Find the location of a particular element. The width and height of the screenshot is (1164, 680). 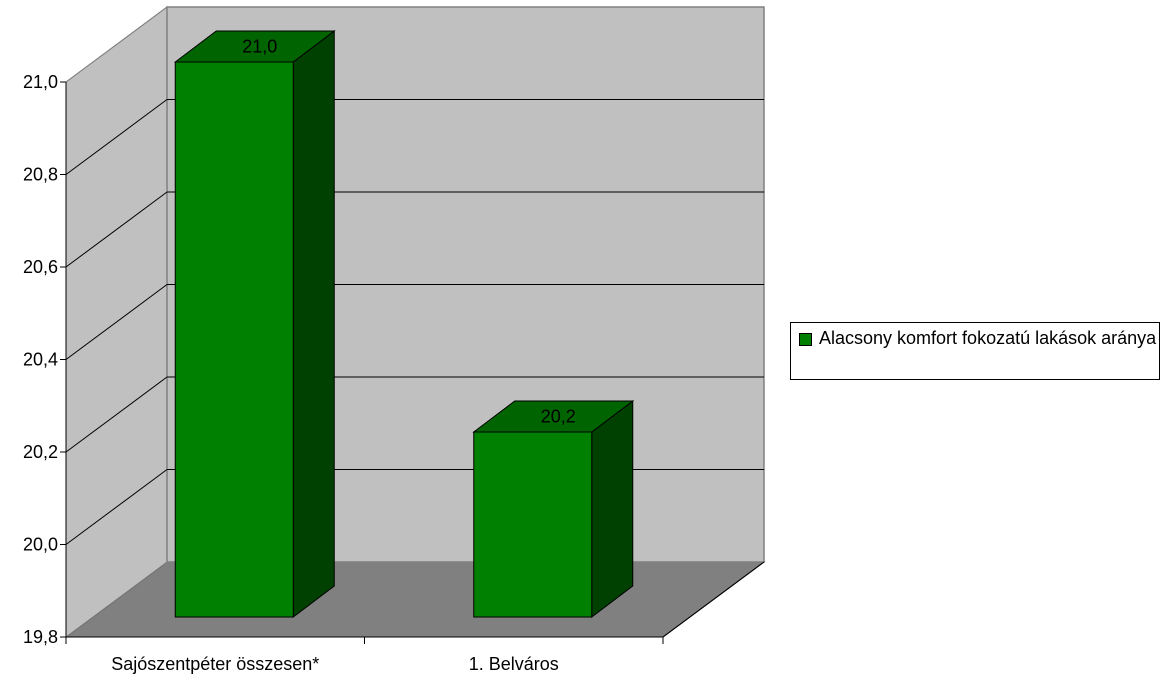

y-tick-label: 20,0 is located at coordinates (40, 545).